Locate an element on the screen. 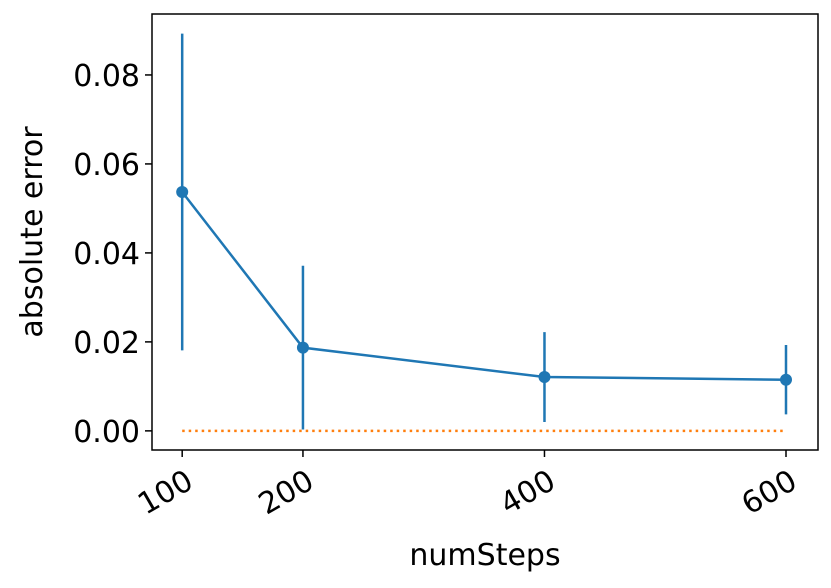  y-tick-label: 0.08 is located at coordinates (106, 76).